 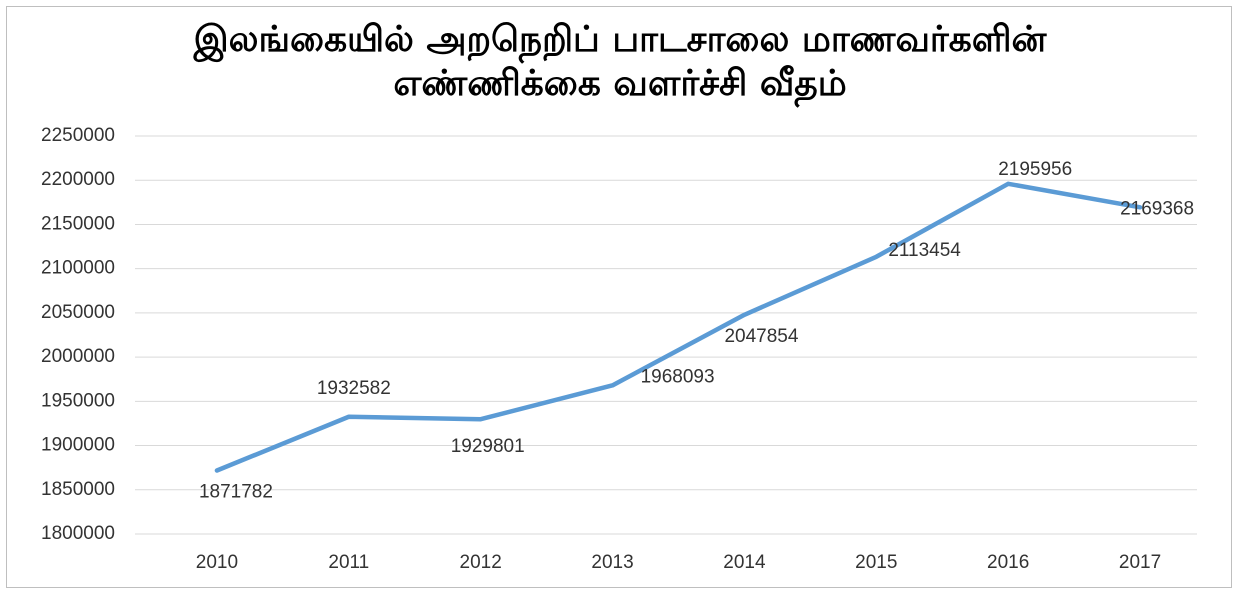 I want to click on x-tick-label: 2014, so click(x=744, y=562).